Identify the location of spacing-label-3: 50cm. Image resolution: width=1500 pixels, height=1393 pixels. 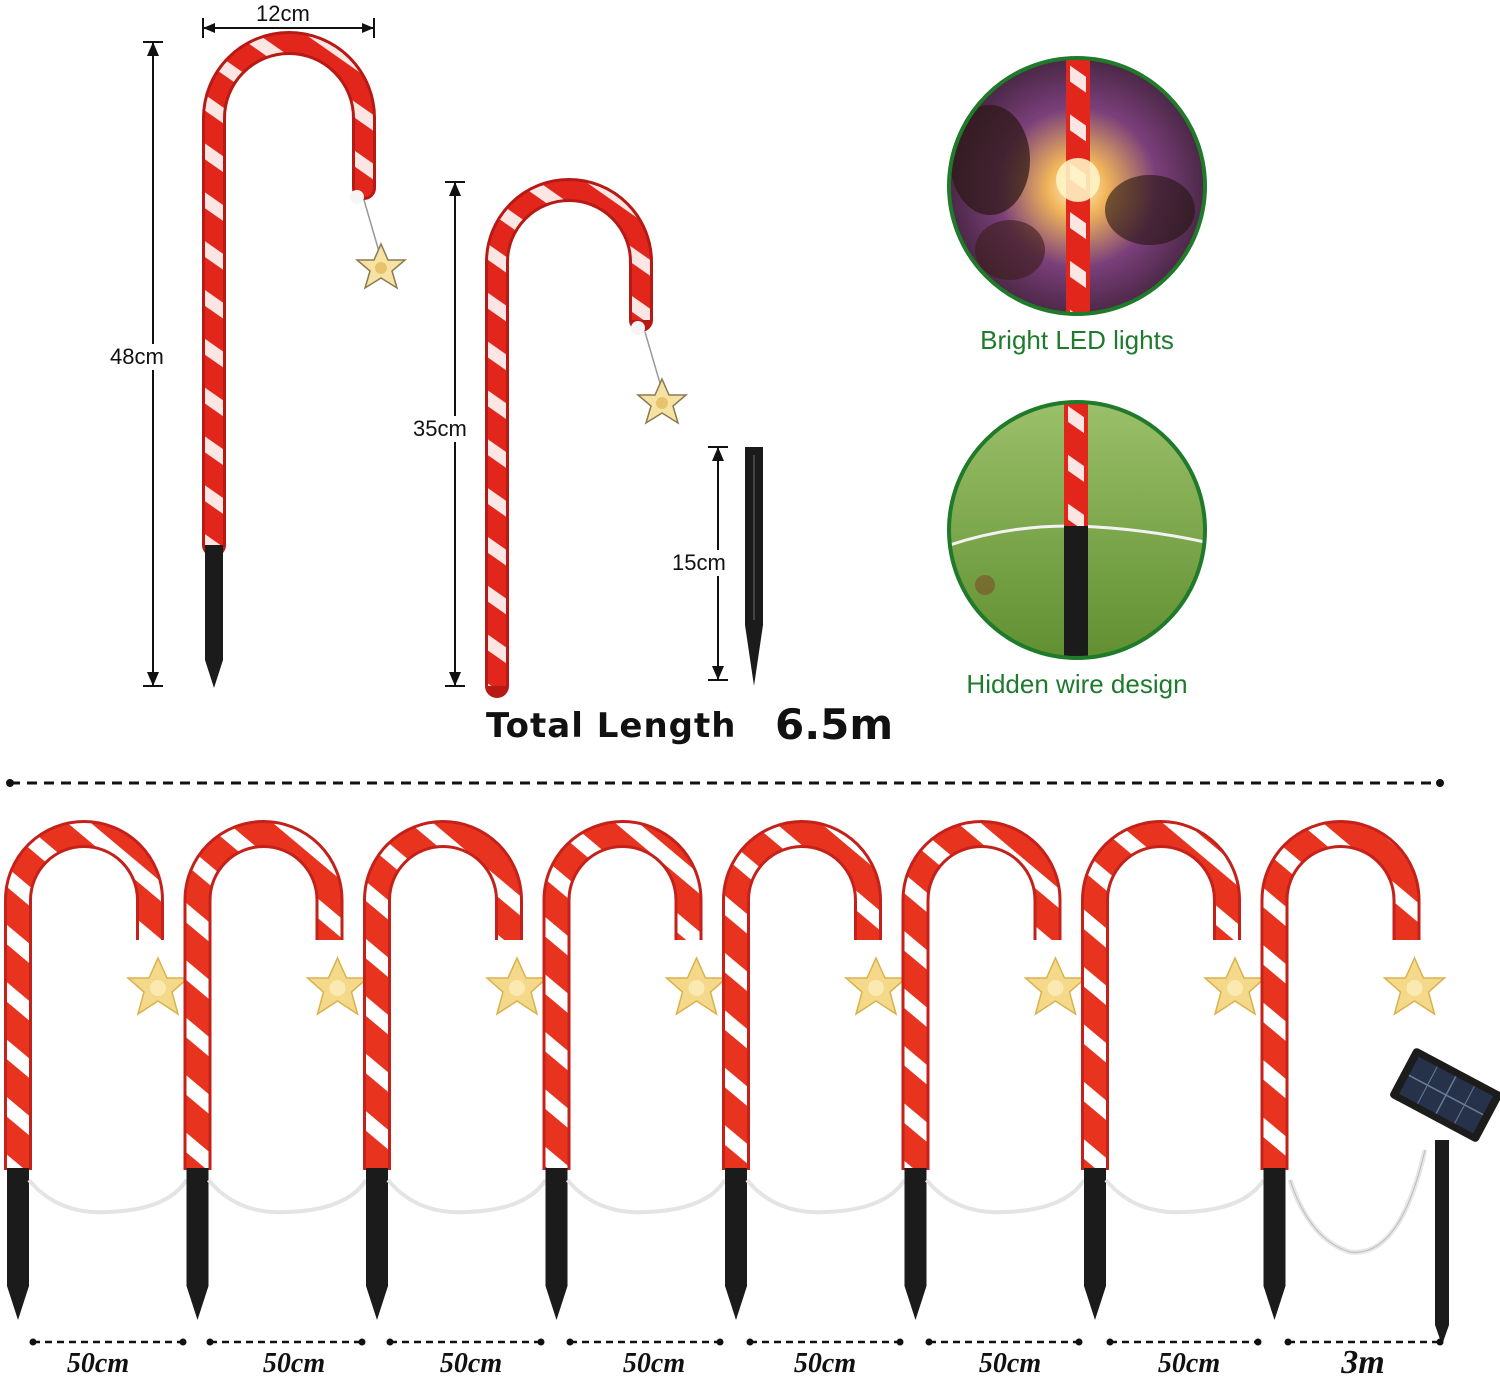
(471, 1363).